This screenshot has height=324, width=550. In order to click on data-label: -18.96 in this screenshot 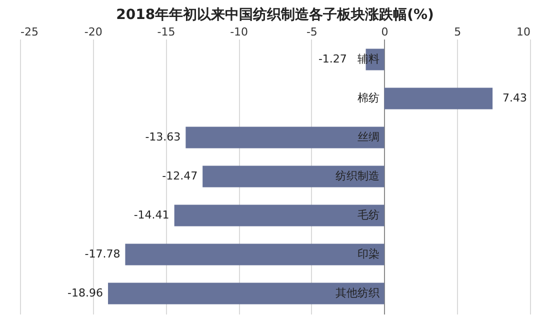, I will do `click(86, 293)`.